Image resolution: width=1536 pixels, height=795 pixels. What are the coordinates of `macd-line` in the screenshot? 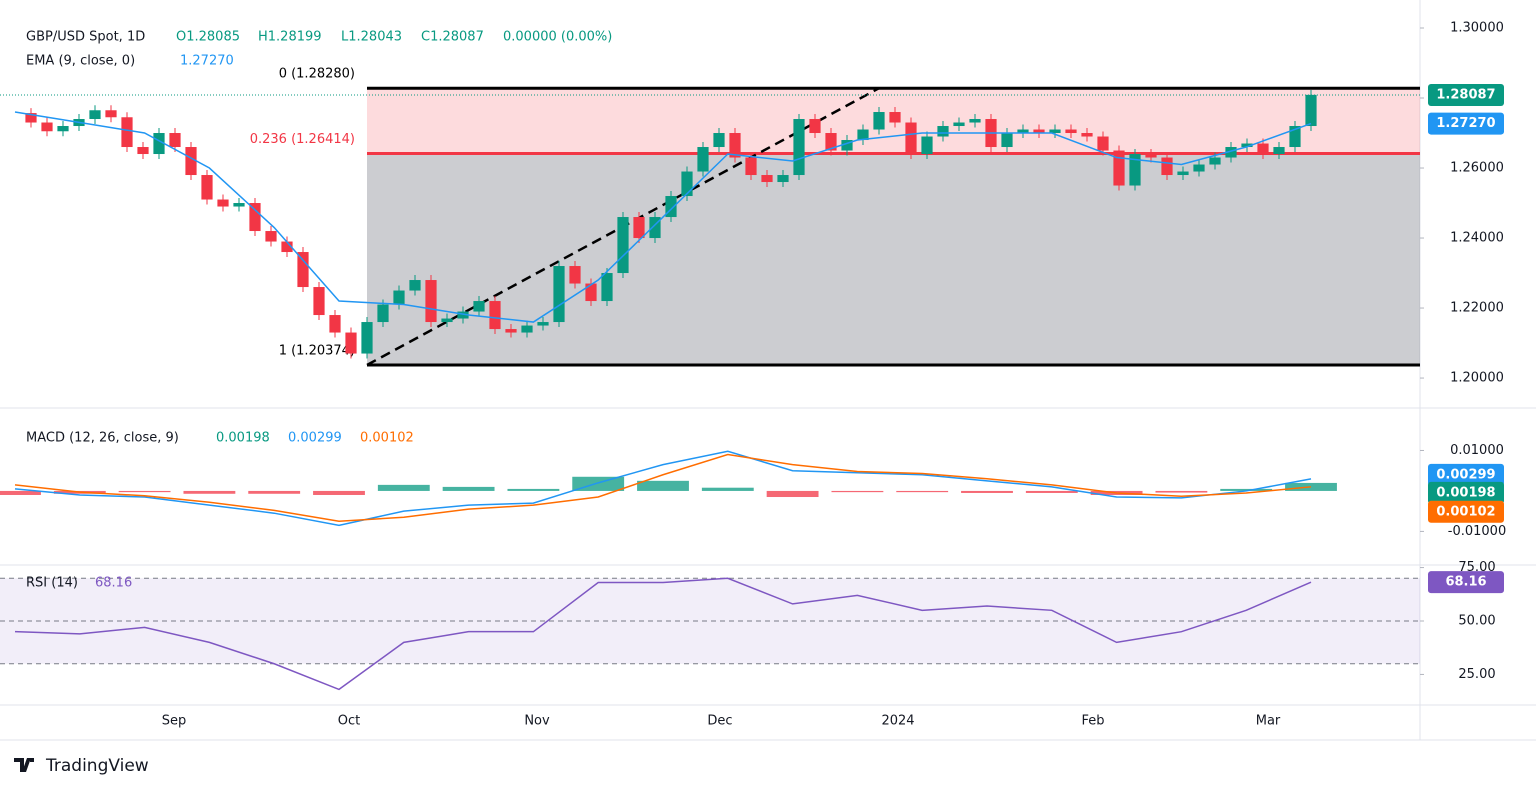 It's located at (663, 488).